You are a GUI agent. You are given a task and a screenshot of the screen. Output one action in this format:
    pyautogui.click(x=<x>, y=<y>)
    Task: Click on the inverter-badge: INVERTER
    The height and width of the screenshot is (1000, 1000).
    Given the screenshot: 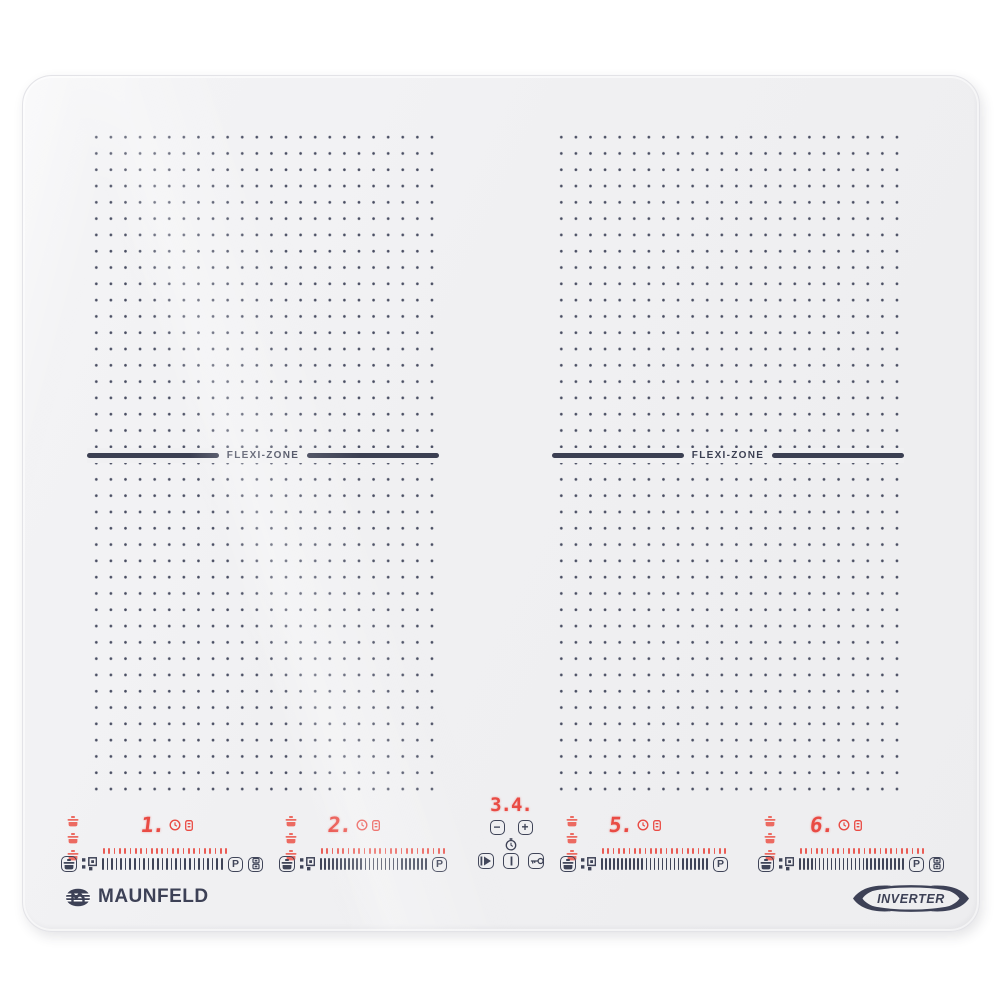 What is the action you would take?
    pyautogui.click(x=911, y=898)
    